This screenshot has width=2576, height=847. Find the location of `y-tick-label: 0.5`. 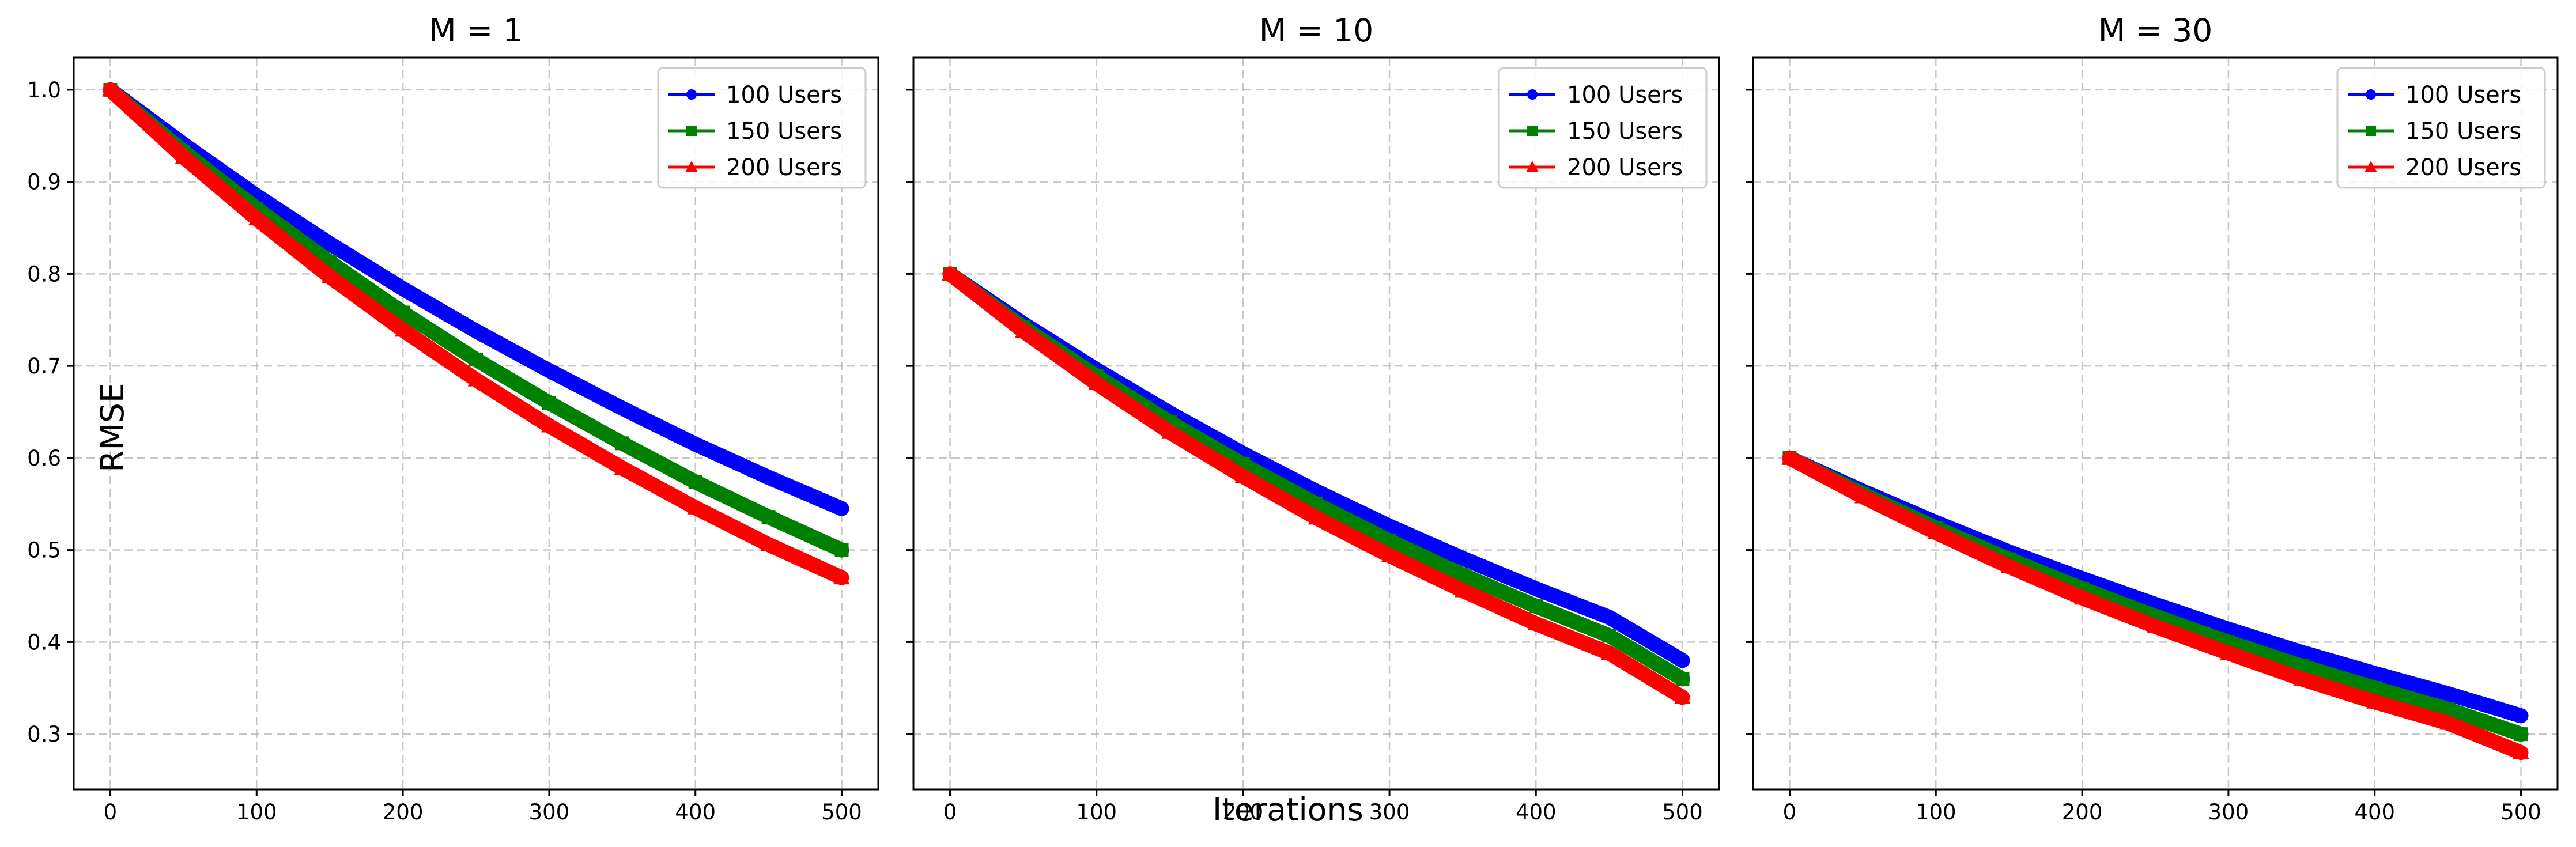

y-tick-label: 0.5 is located at coordinates (44, 550).